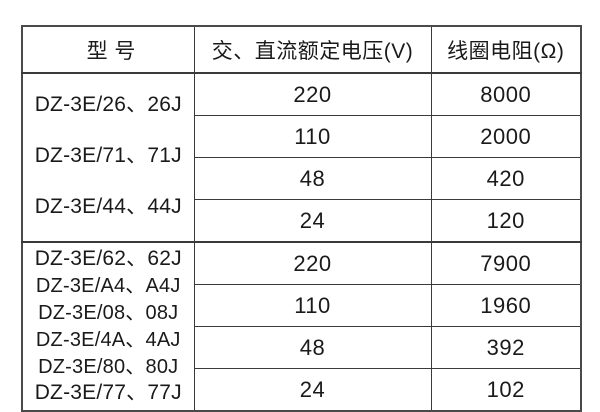 The height and width of the screenshot is (412, 600). I want to click on resistance-value: 1960, so click(506, 306).